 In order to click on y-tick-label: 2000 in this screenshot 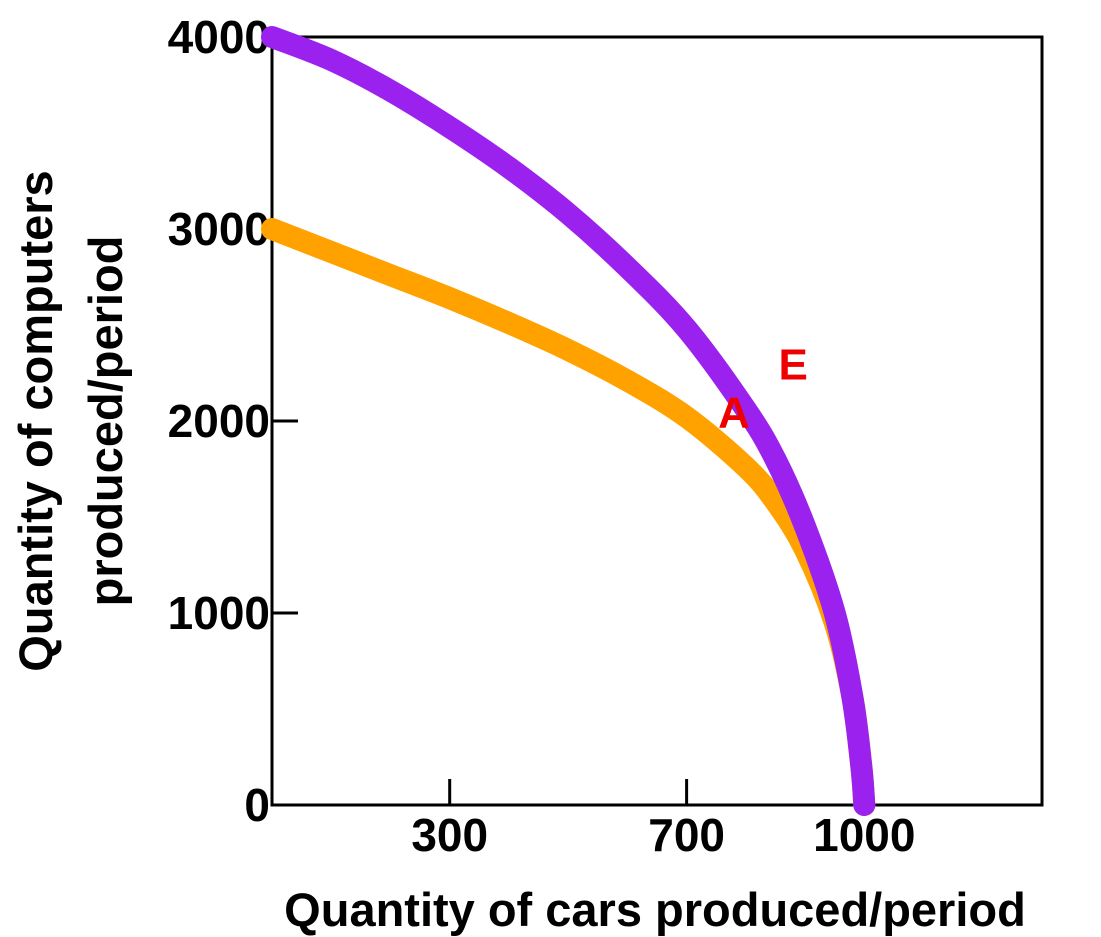, I will do `click(219, 421)`.